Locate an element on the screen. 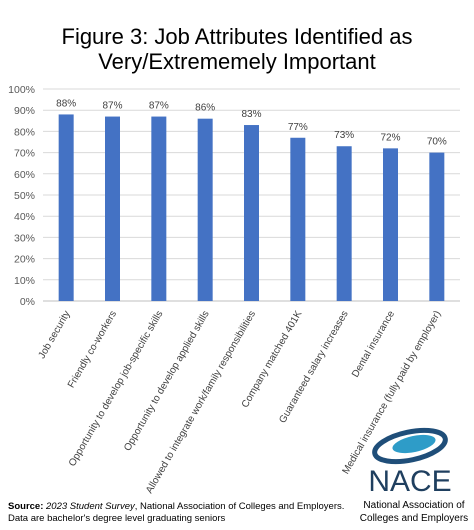 This screenshot has height=530, width=474. source-label: Source: is located at coordinates (25, 506).